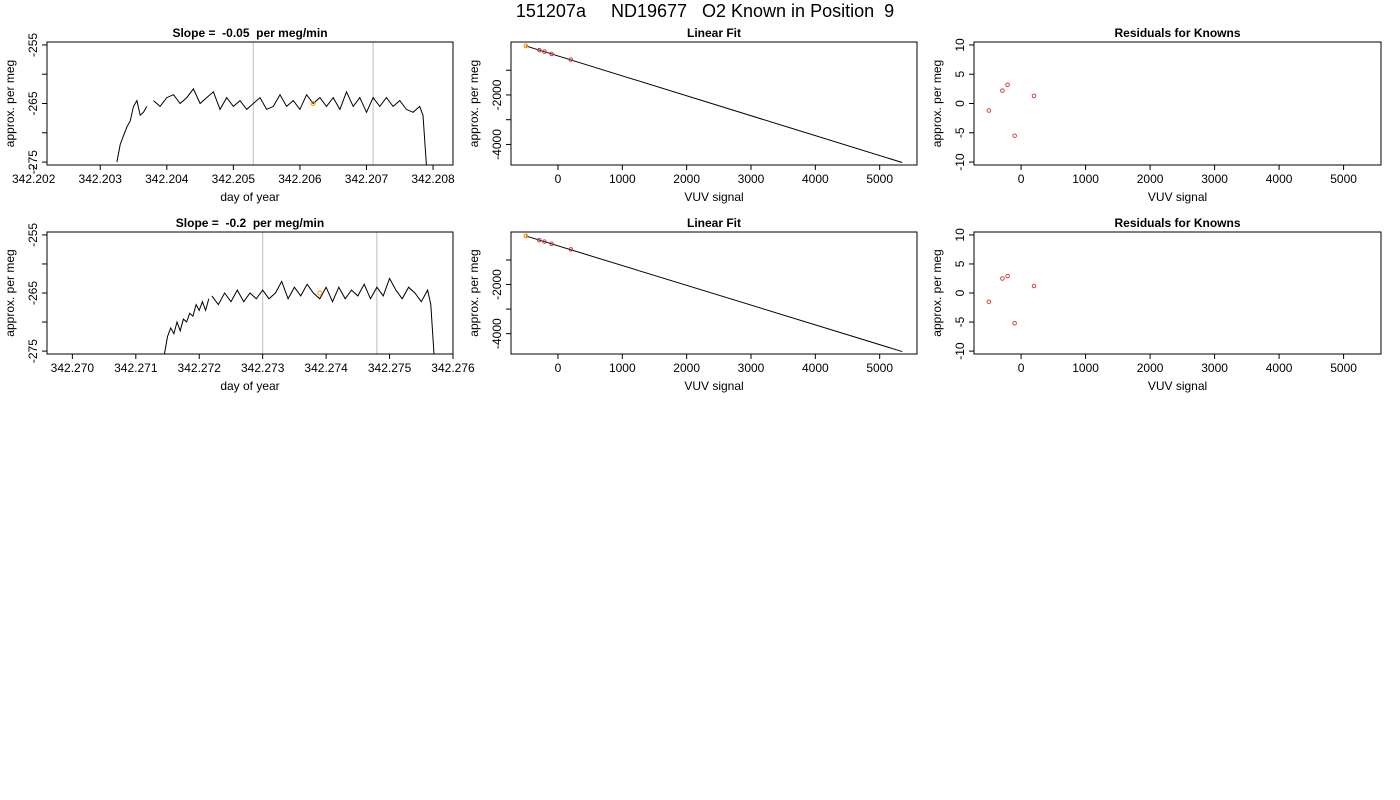  I want to click on y-tick-label: -255, so click(33, 235).